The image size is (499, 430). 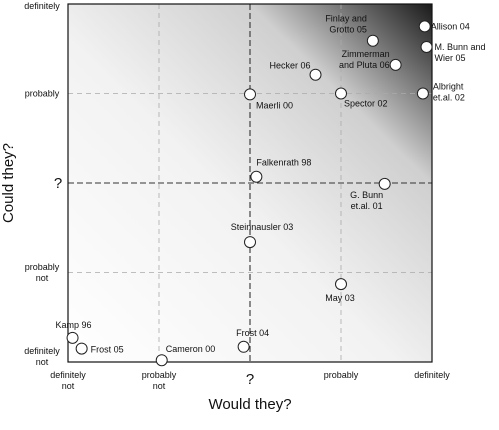 What do you see at coordinates (191, 349) in the screenshot?
I see `data-point-label: Cameron 00` at bounding box center [191, 349].